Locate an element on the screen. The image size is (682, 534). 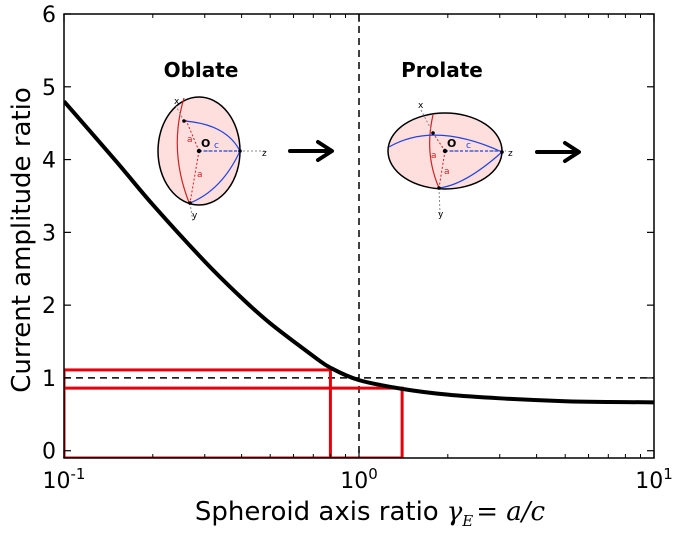
prolate-x-letter: x is located at coordinates (421, 106).